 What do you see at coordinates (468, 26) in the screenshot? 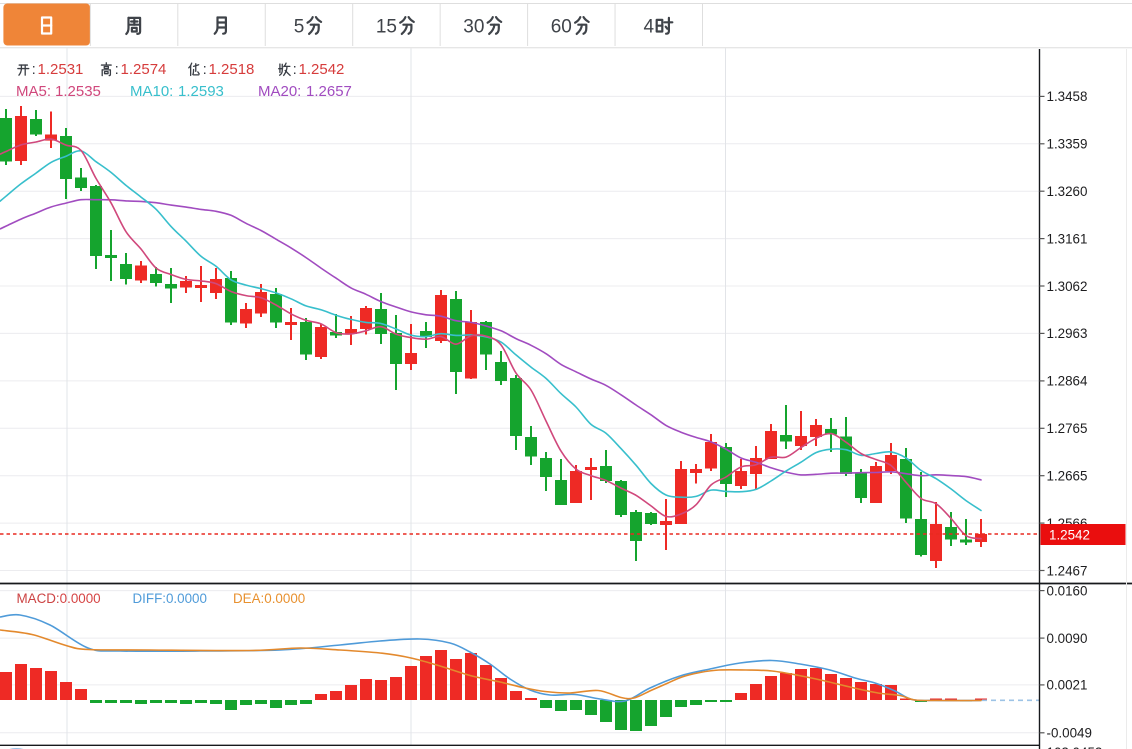
I see `svg-text: 3` at bounding box center [468, 26].